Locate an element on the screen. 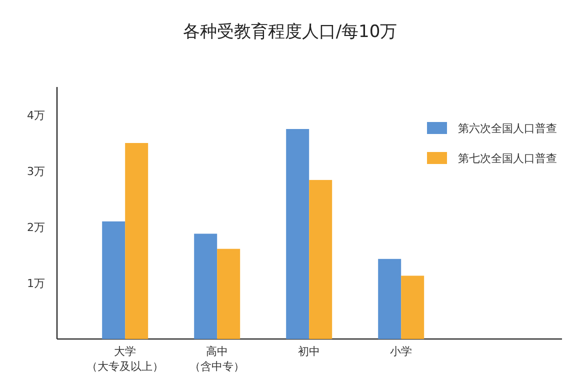 This screenshot has height=379, width=580. x-tick-label: 大学（大专及以上） is located at coordinates (125, 359).